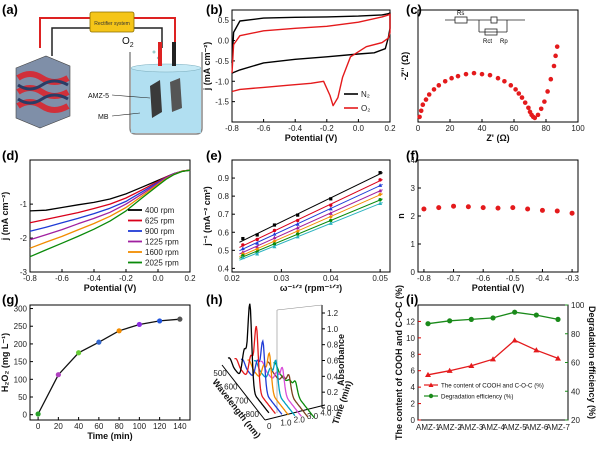 This screenshot has height=450, width=600. Describe the element at coordinates (64, 32) in the screenshot. I see `wire-red-left` at that location.